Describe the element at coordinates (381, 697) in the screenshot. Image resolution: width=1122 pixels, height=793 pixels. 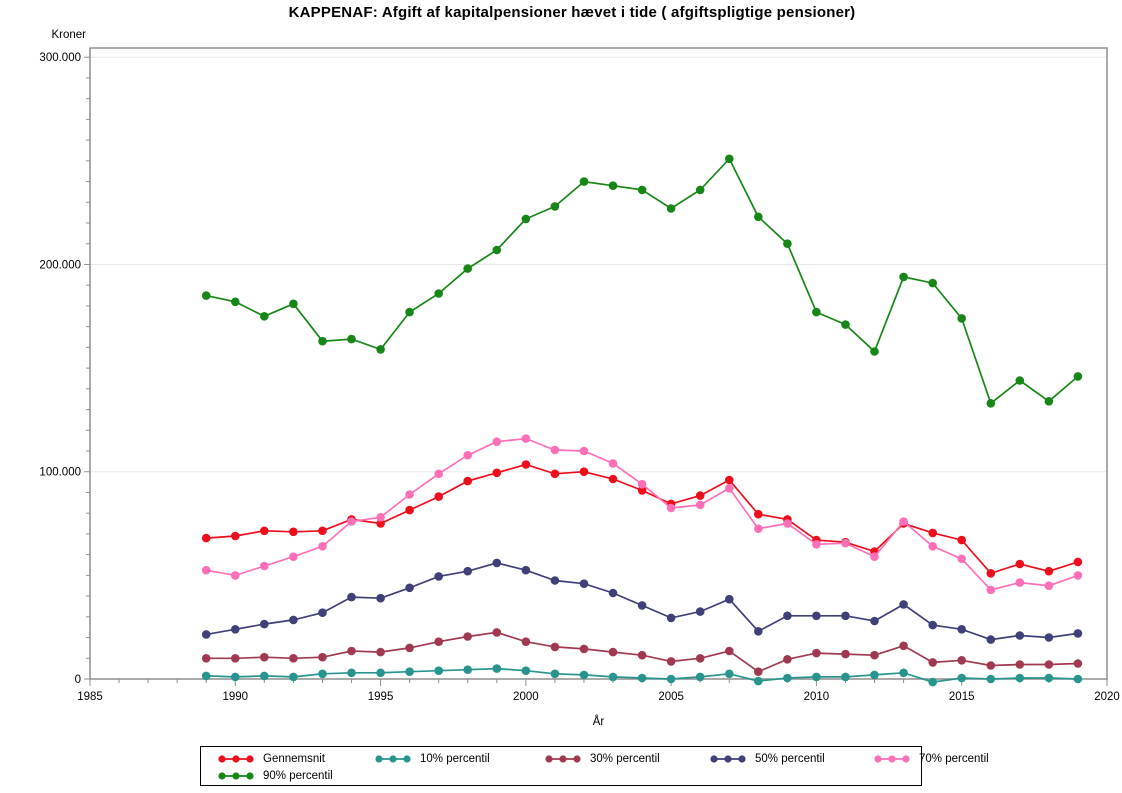
I see `x-tick-label: 1995` at that location.